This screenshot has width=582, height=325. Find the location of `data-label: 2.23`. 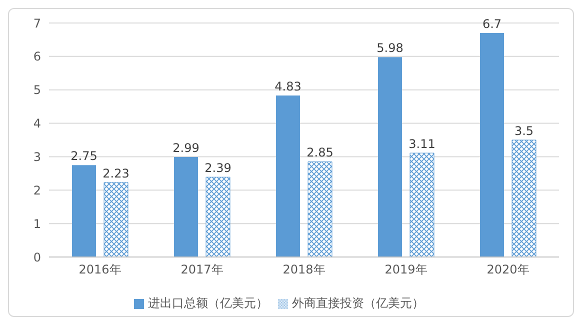

data-label: 2.23 is located at coordinates (116, 173).